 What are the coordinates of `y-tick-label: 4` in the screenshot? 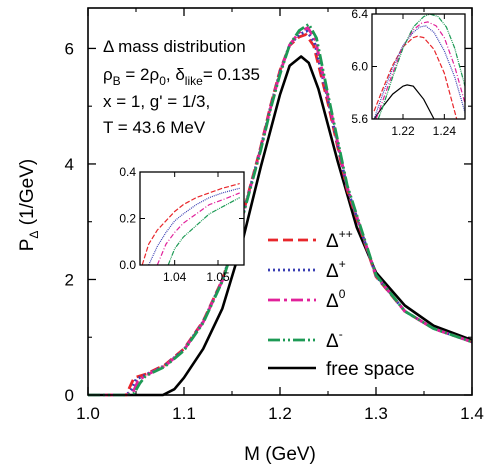 It's located at (69, 164).